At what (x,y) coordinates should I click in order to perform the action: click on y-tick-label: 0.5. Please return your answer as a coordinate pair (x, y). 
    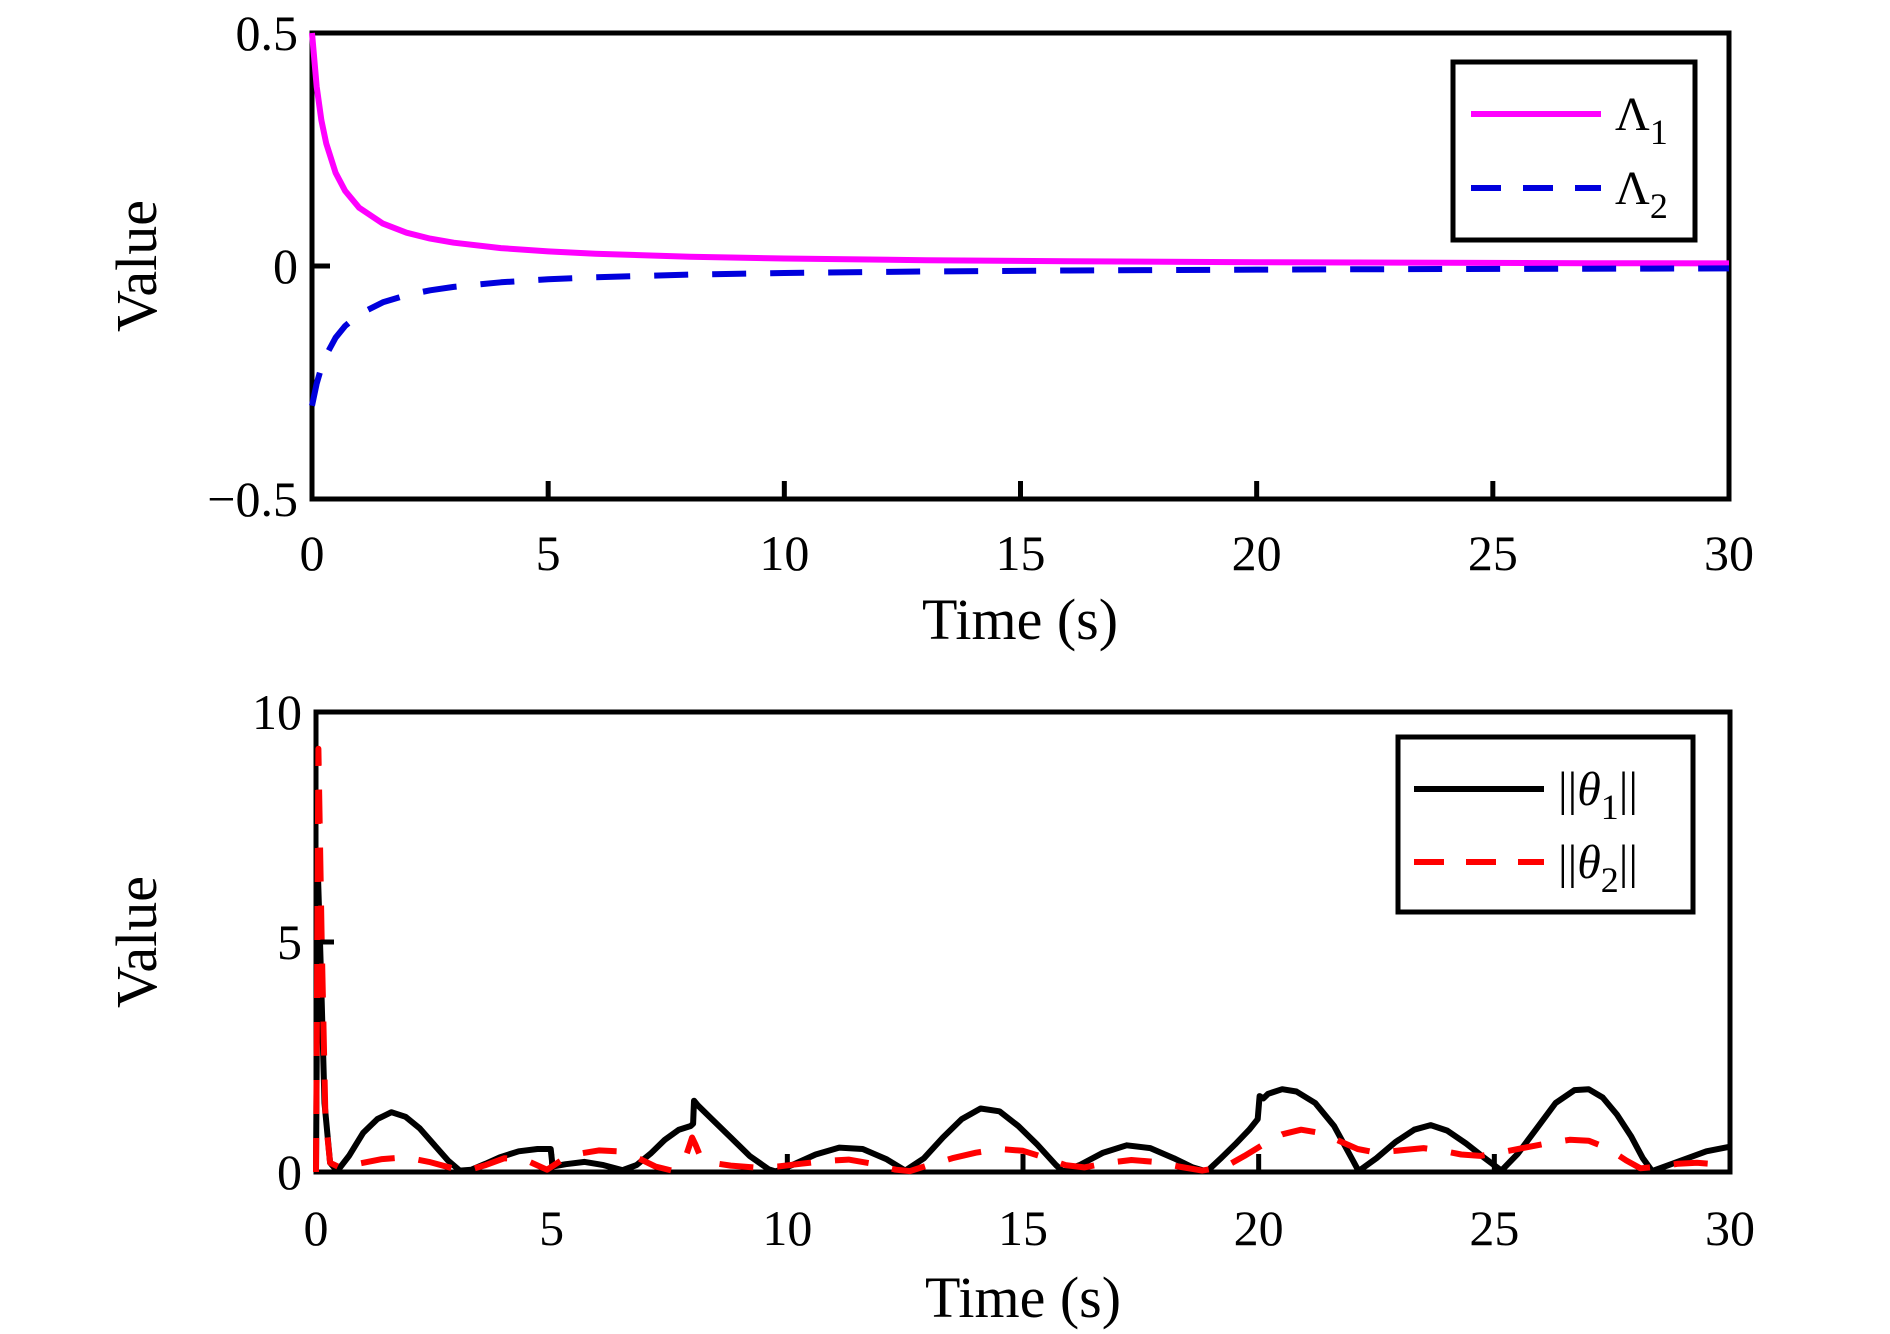
    Looking at the image, I should click on (267, 33).